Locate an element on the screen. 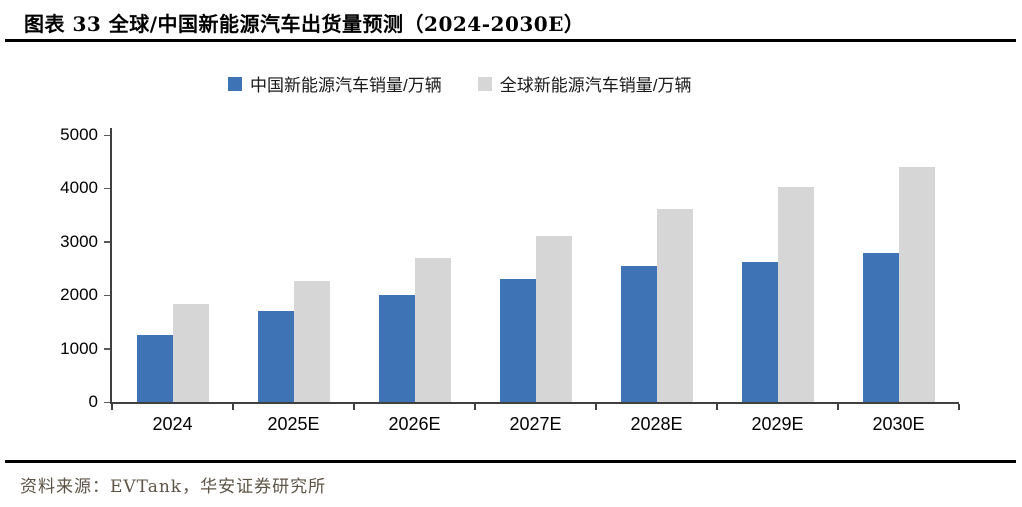 This screenshot has width=1022, height=507. legend-item-global: 全球新能源汽车销量/万辆 is located at coordinates (584, 83).